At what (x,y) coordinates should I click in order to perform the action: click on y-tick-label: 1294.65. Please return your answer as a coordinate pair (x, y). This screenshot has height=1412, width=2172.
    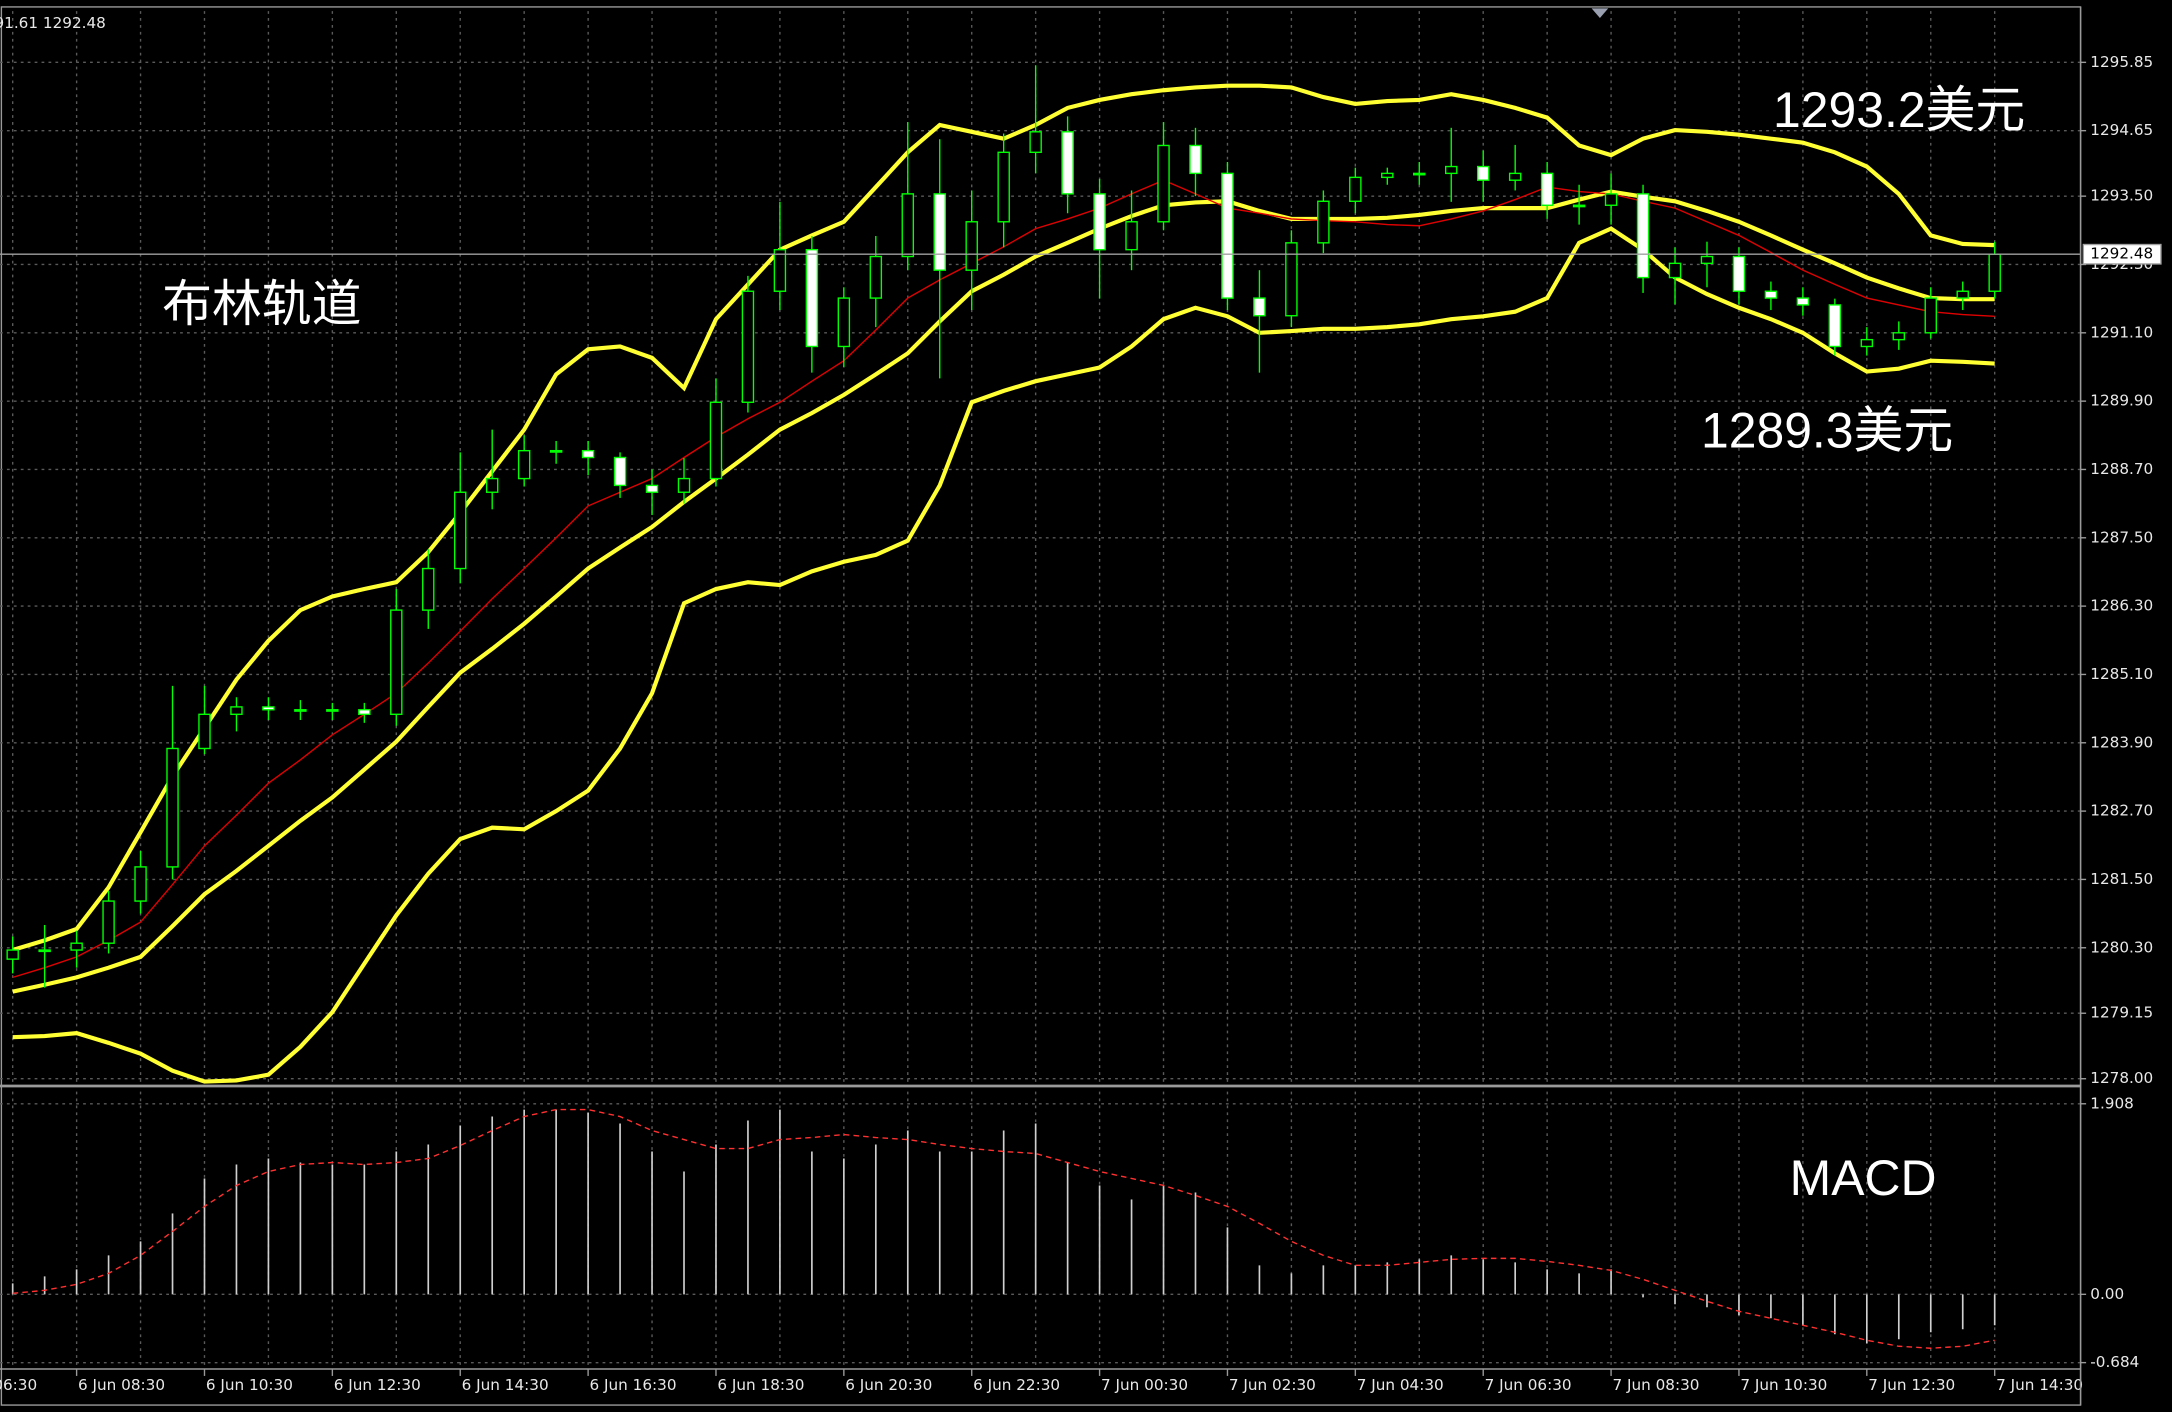
    Looking at the image, I should click on (2121, 130).